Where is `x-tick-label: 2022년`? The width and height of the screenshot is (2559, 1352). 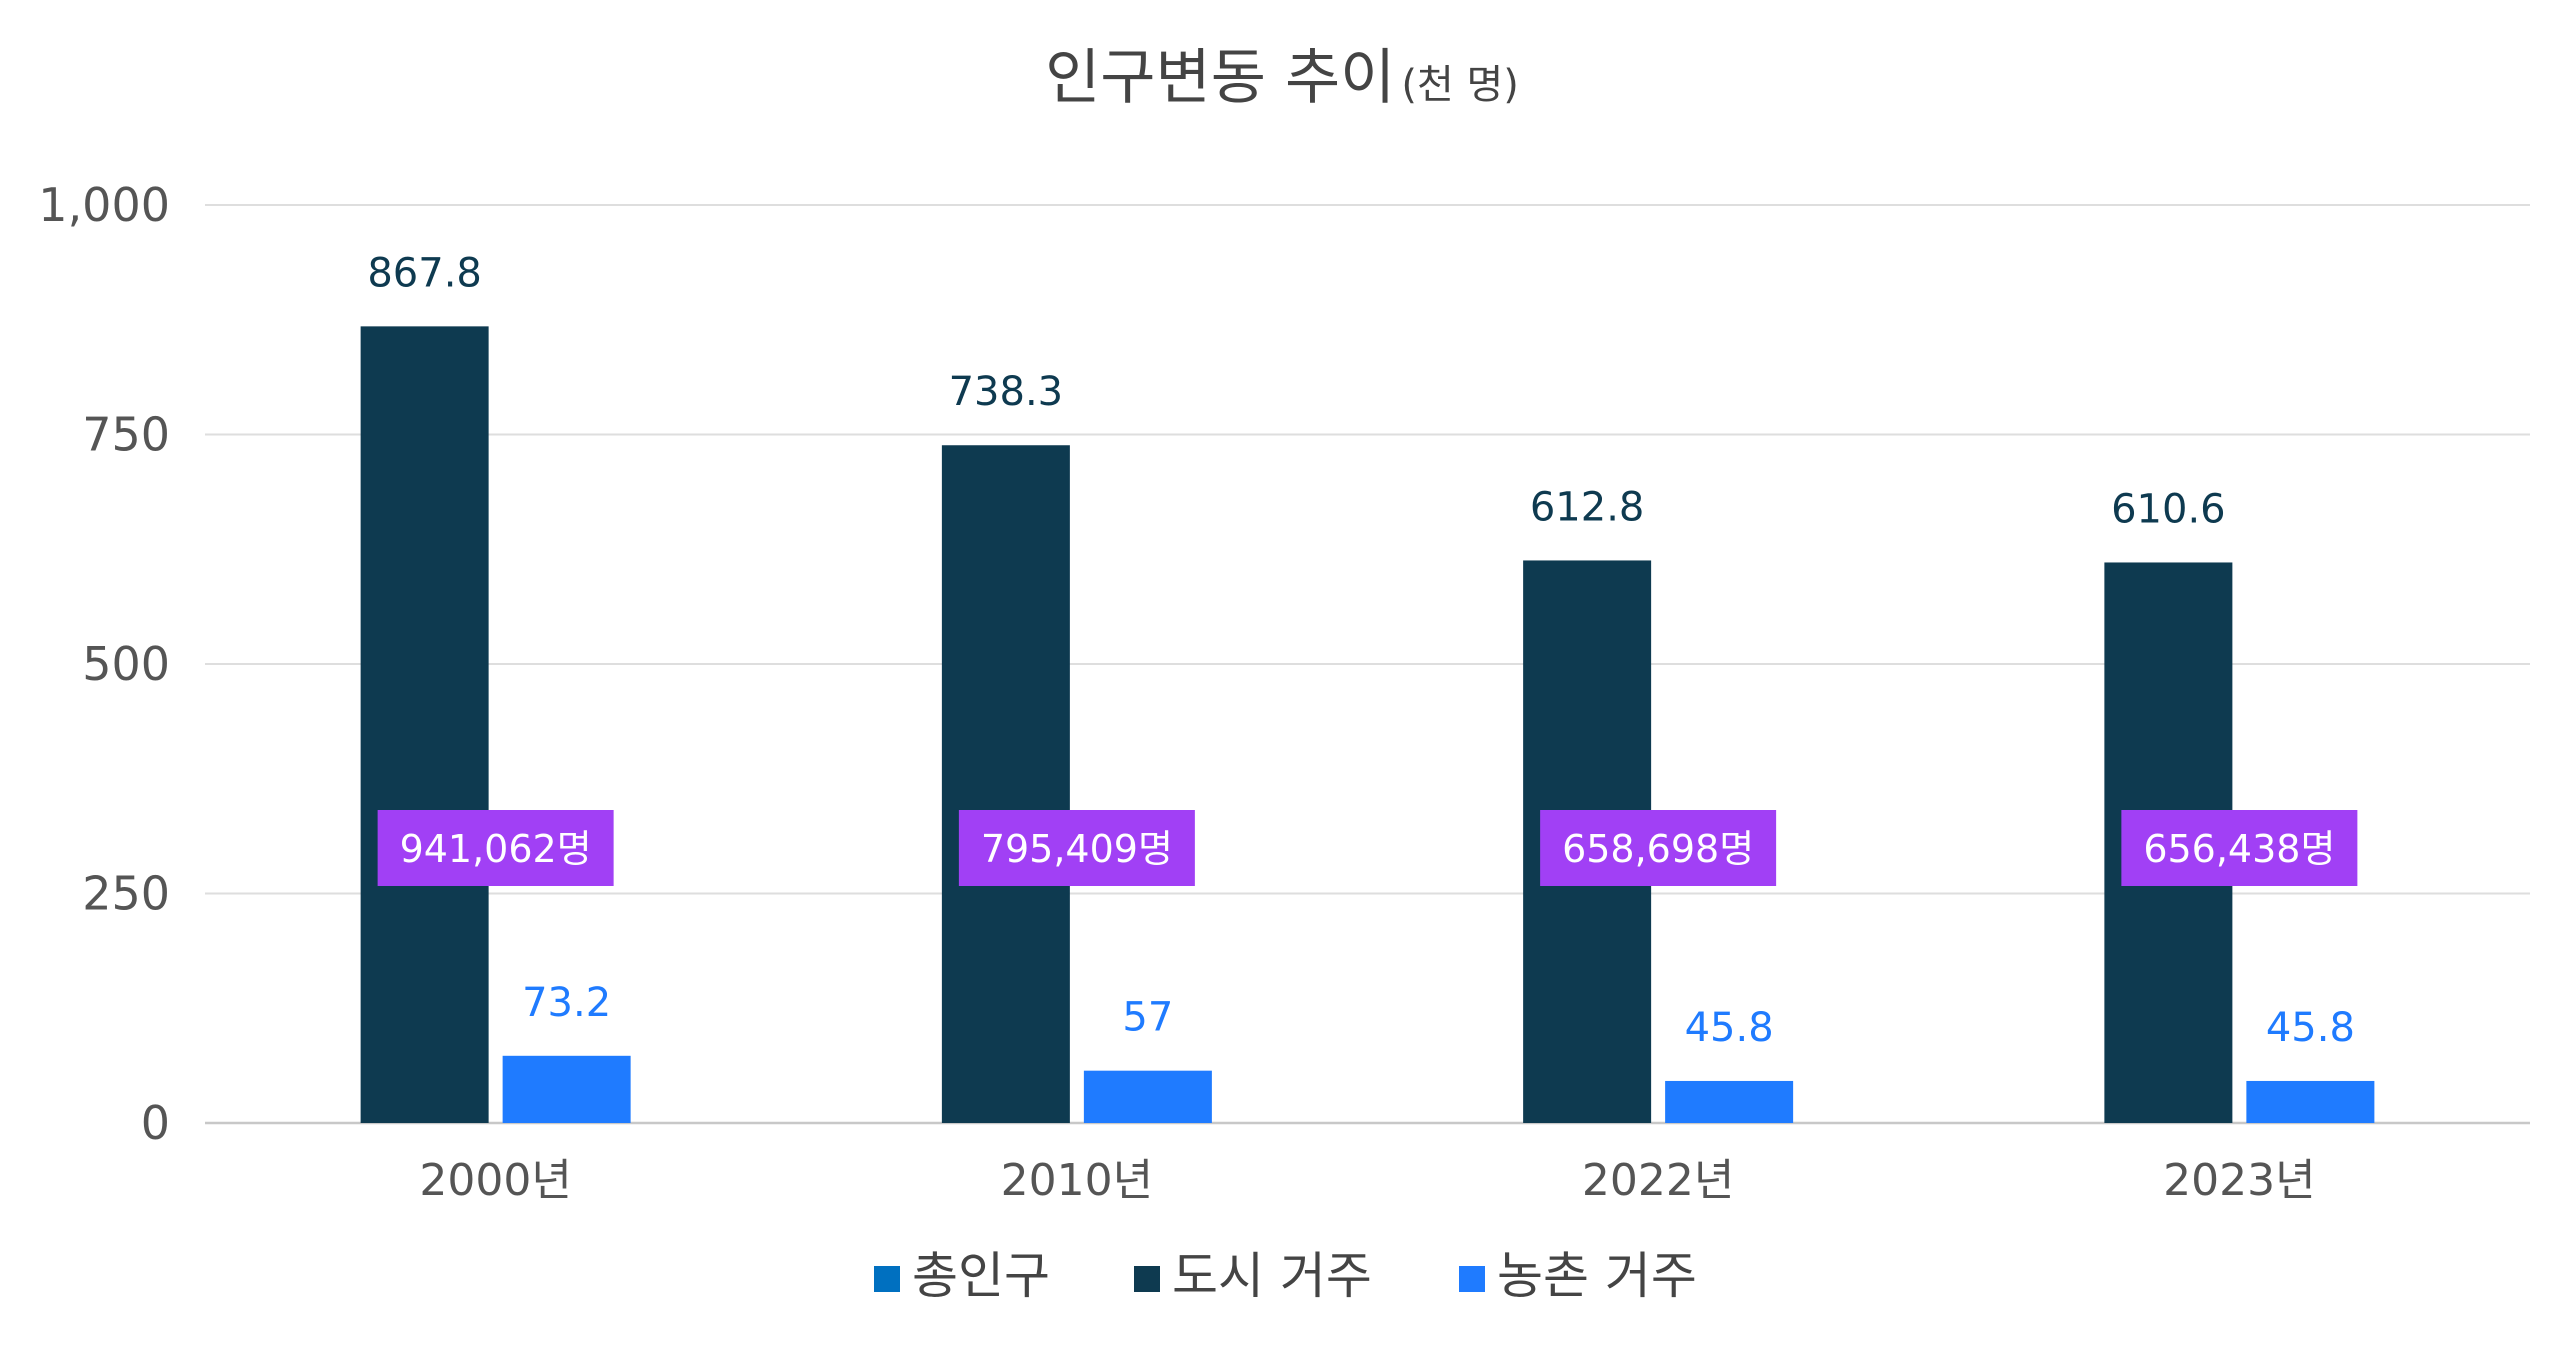
x-tick-label: 2022년 is located at coordinates (1658, 1180).